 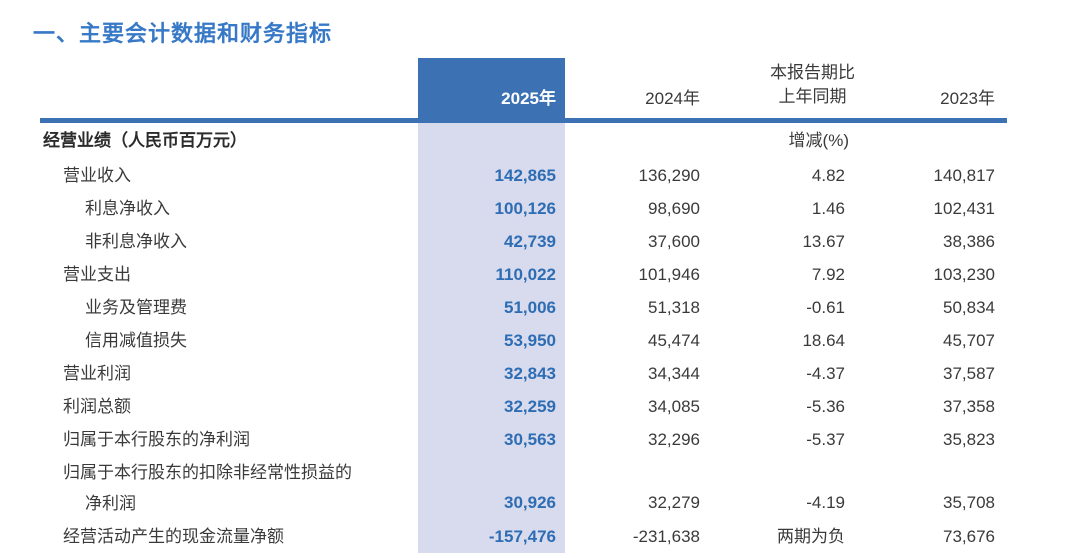 What do you see at coordinates (823, 241) in the screenshot?
I see `cell-change: 13.67` at bounding box center [823, 241].